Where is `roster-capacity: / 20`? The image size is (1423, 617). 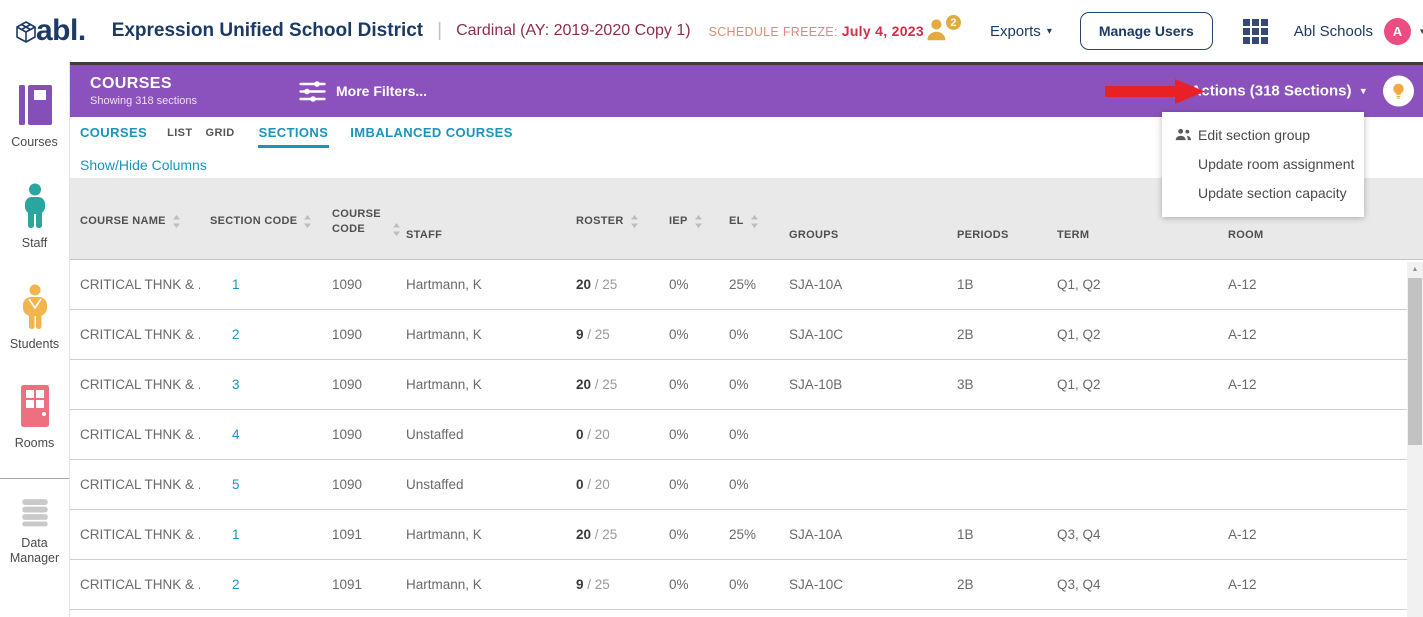 roster-capacity: / 20 is located at coordinates (597, 484).